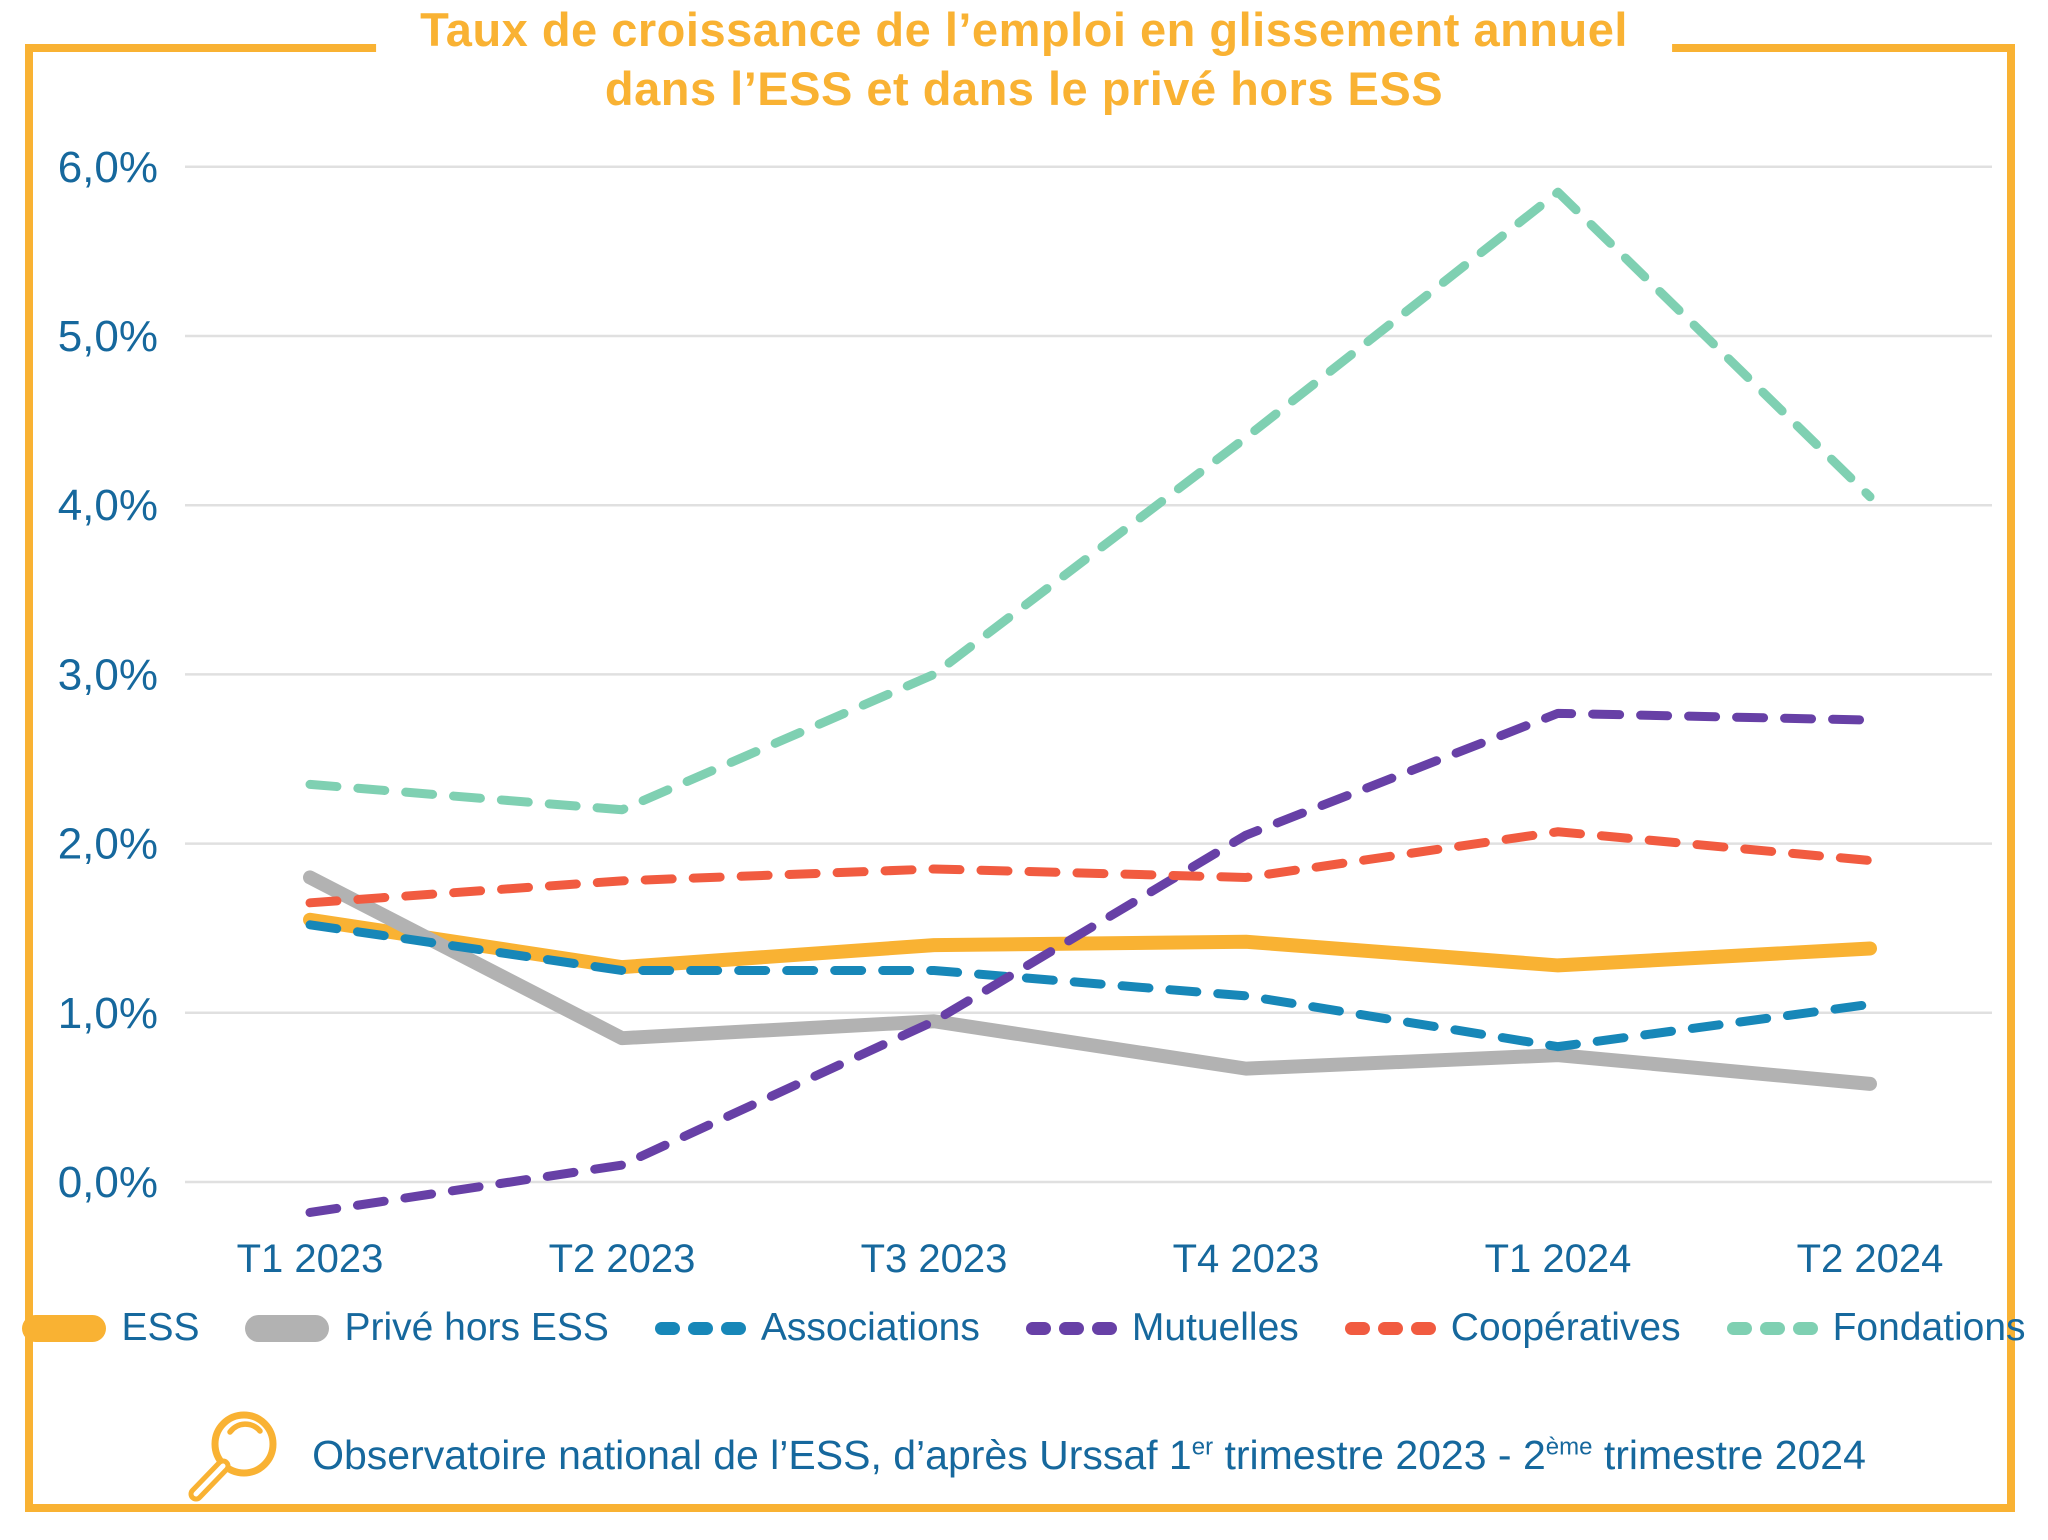 The image size is (2048, 1540). Describe the element at coordinates (1390, 1328) in the screenshot. I see `legend-swatch-cooperatives` at that location.